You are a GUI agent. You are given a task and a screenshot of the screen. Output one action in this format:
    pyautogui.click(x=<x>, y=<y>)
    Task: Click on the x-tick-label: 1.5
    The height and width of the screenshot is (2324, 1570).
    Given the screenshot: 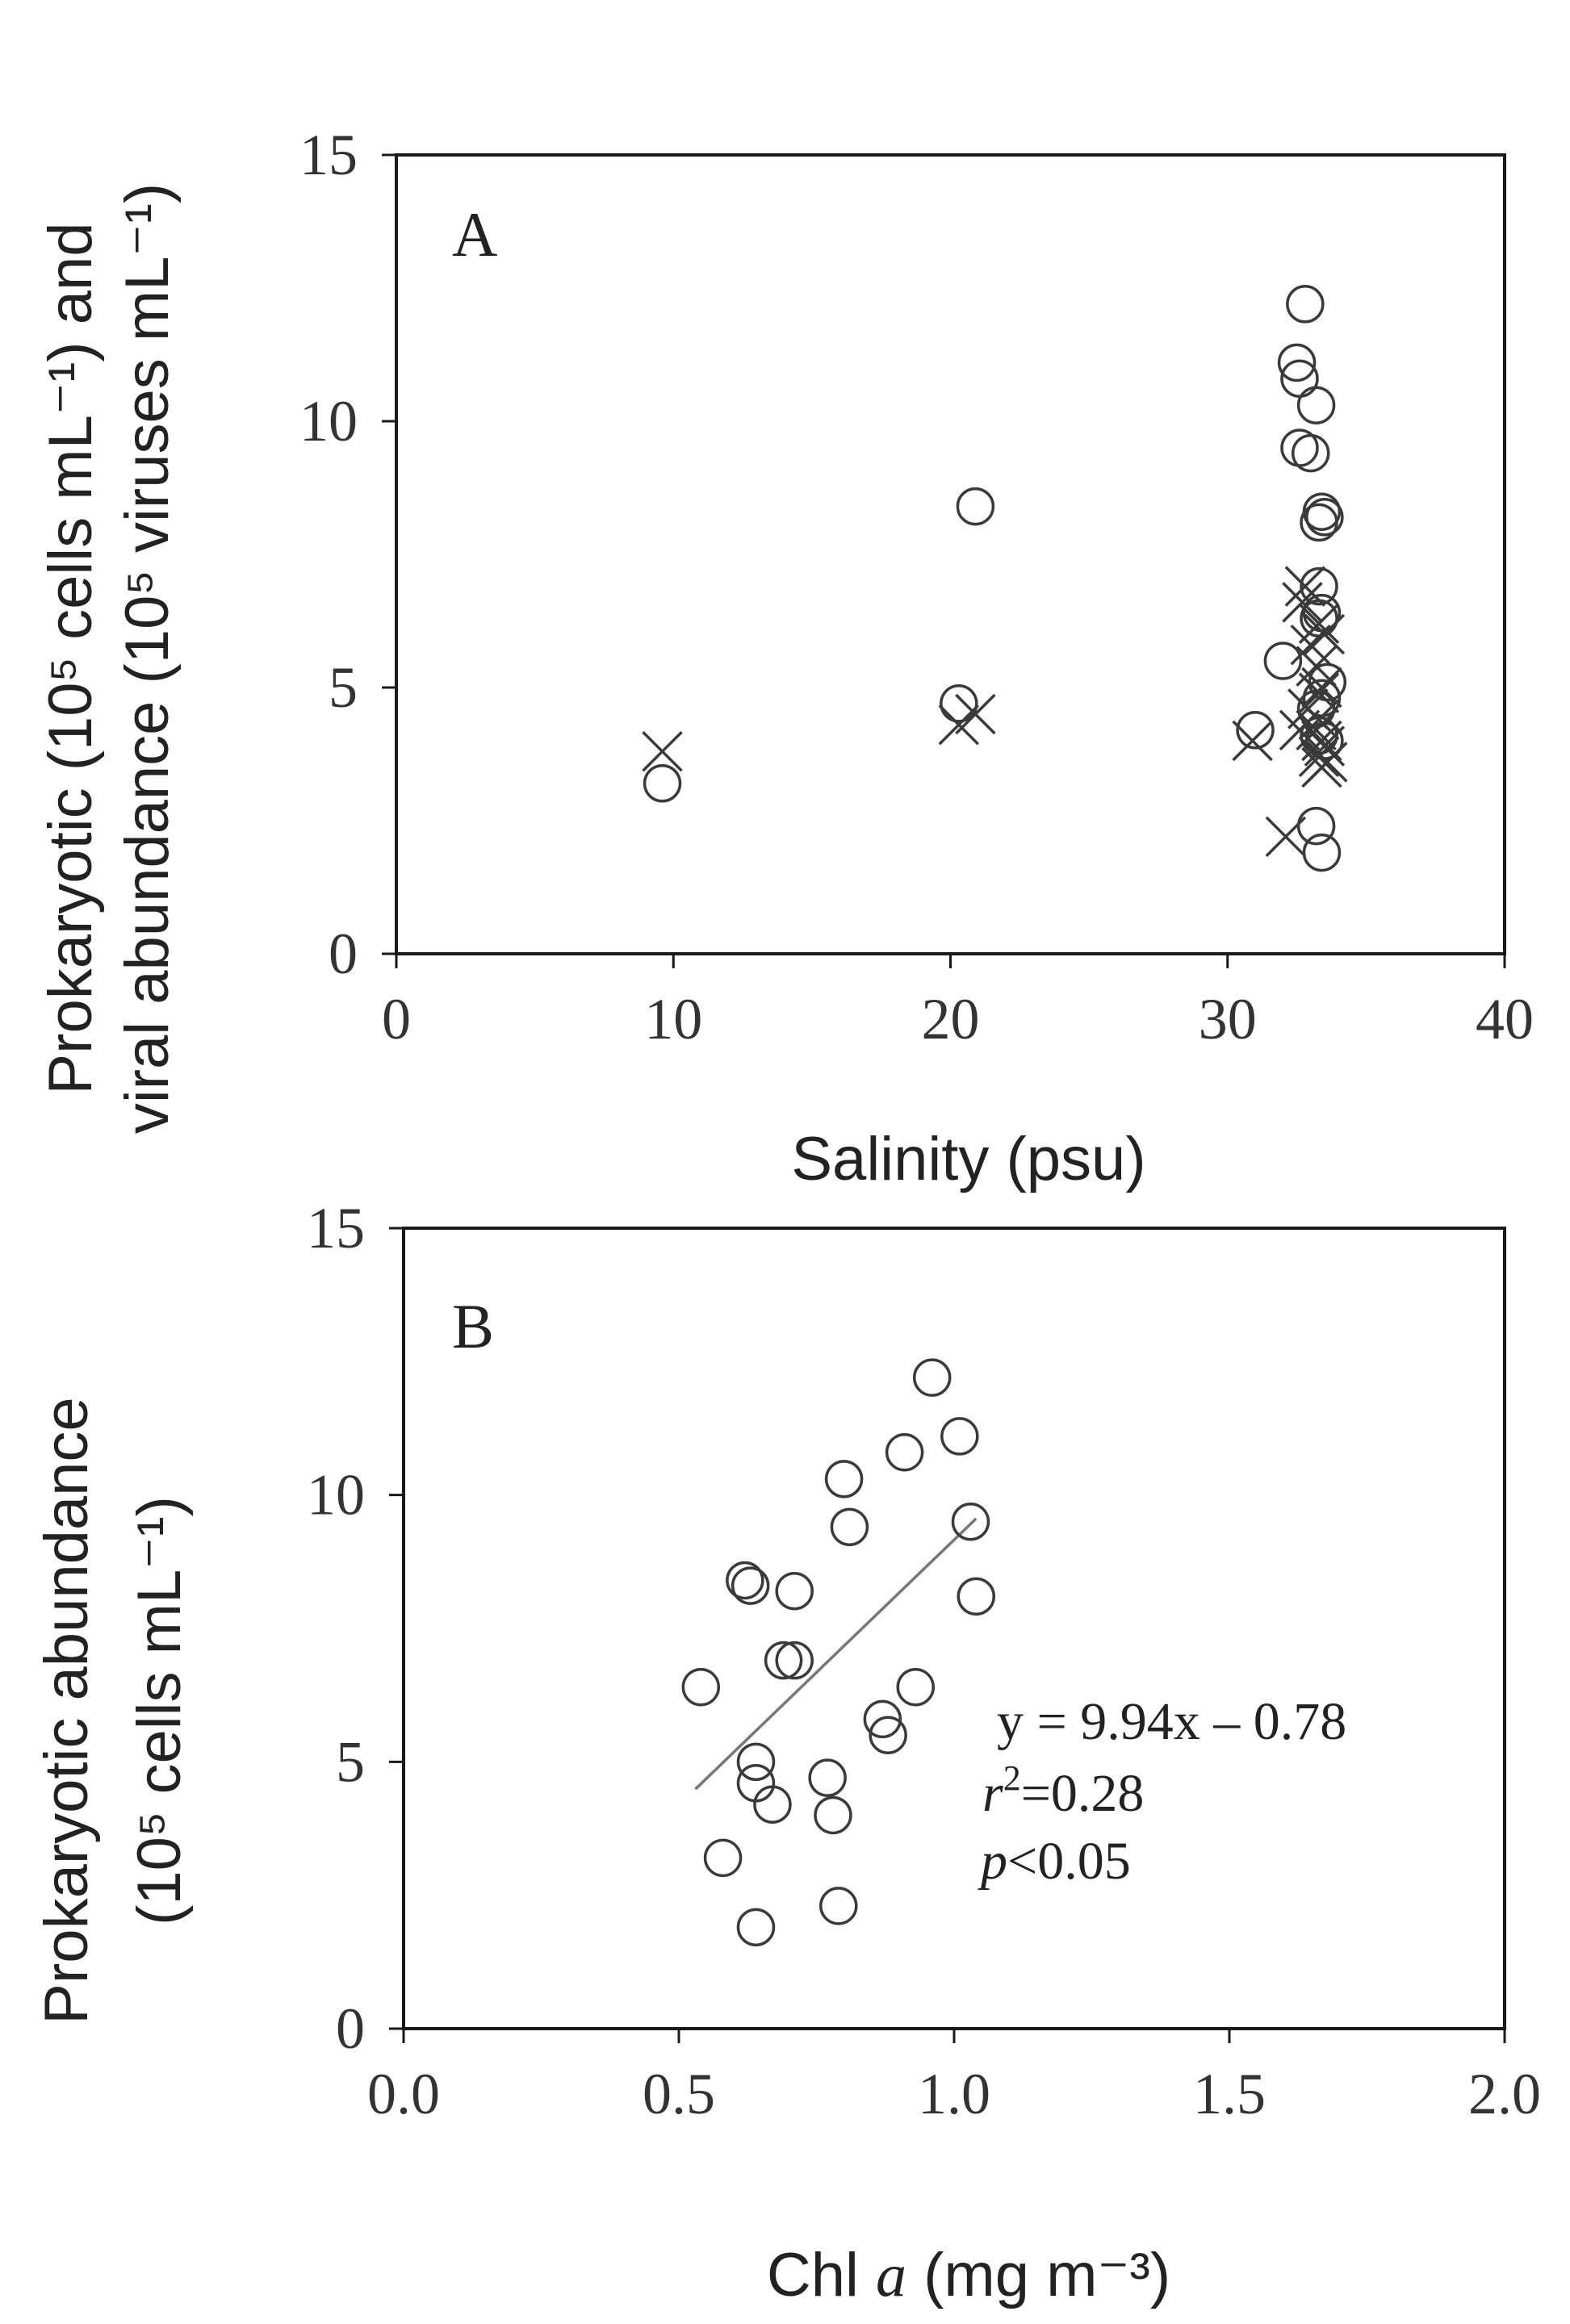 What is the action you would take?
    pyautogui.click(x=1229, y=2094)
    